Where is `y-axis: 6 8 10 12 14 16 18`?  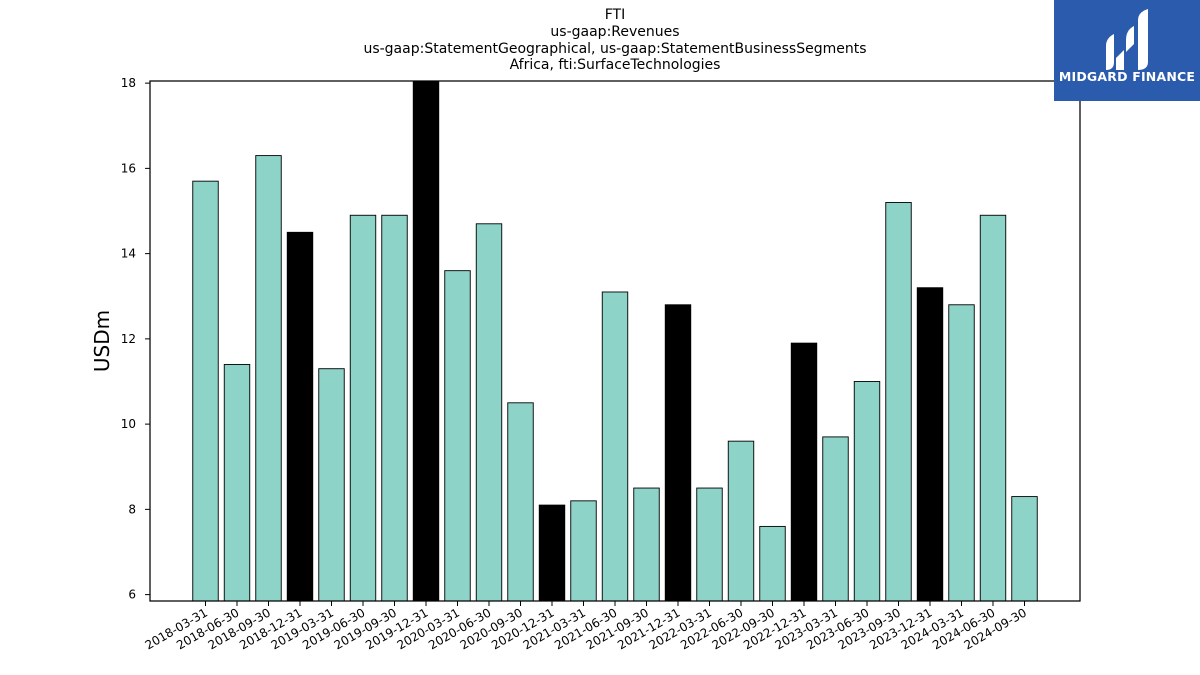 y-axis: 6 8 10 12 14 16 18 is located at coordinates (135, 339).